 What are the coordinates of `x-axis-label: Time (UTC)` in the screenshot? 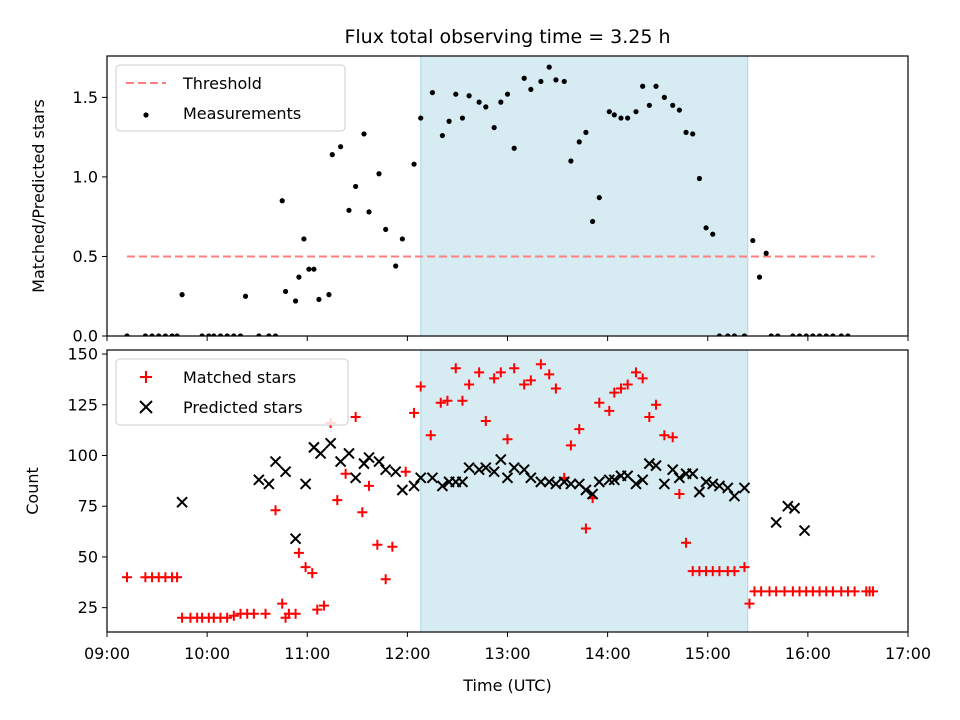 It's located at (506, 685).